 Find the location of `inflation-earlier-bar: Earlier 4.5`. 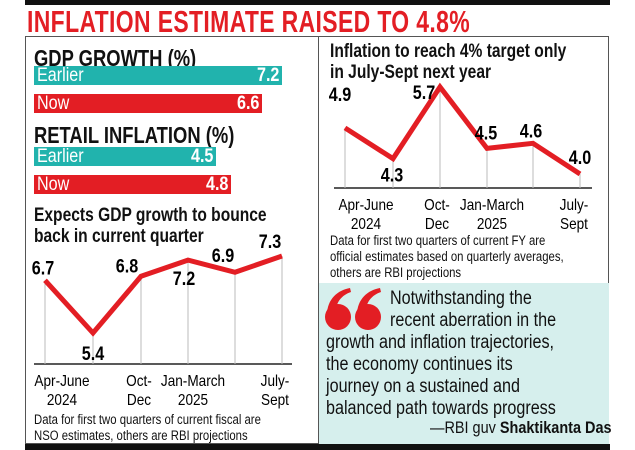

inflation-earlier-bar: Earlier 4.5 is located at coordinates (125, 156).